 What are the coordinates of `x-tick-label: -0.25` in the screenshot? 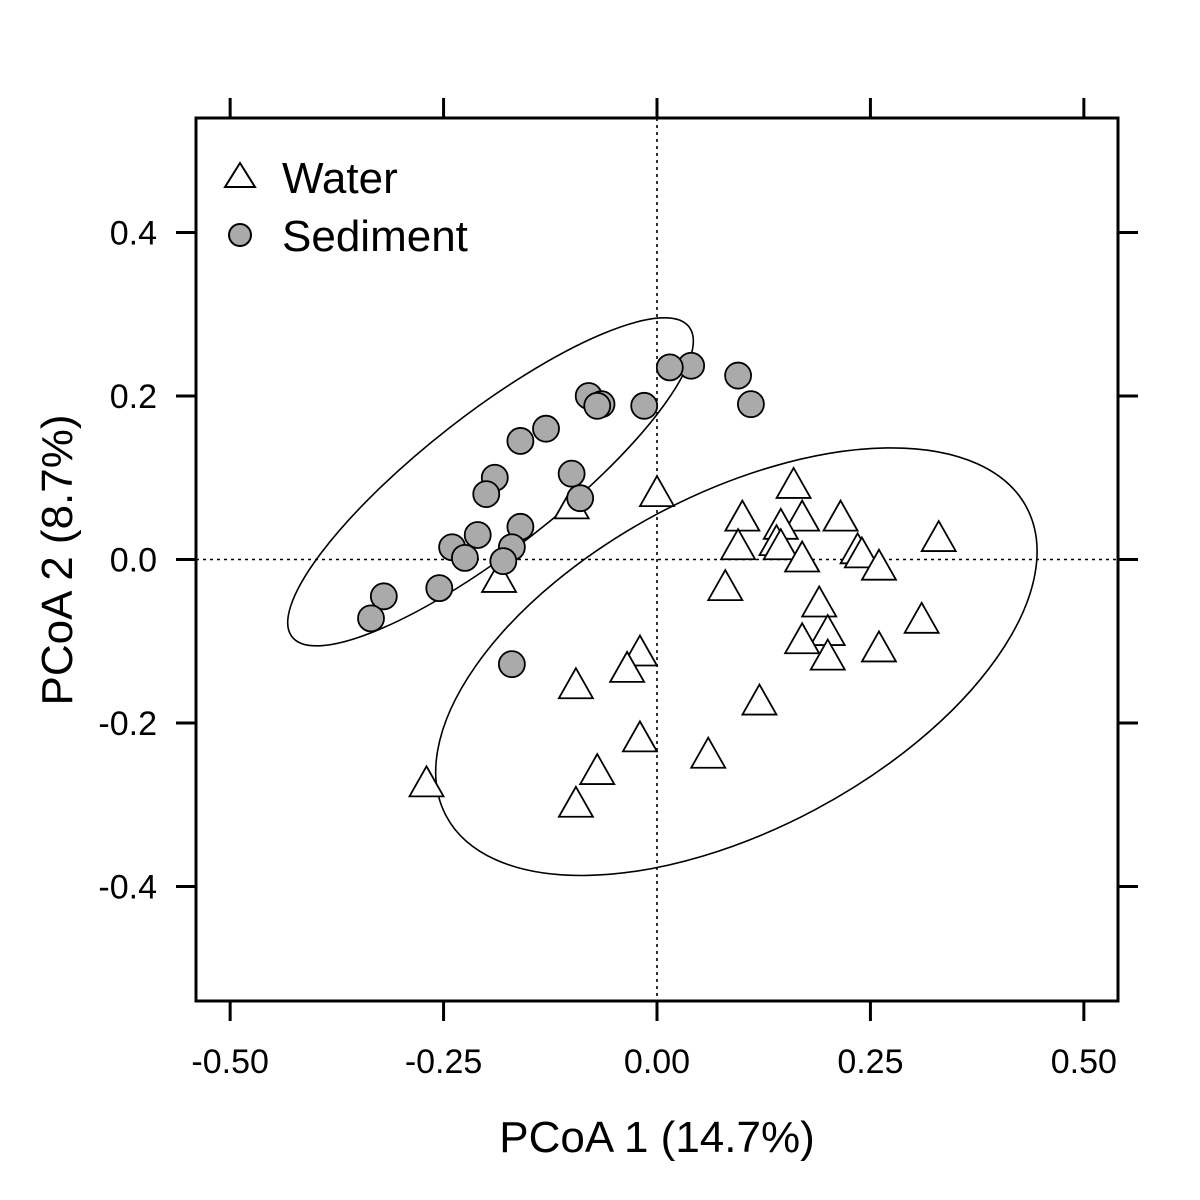 It's located at (444, 1062).